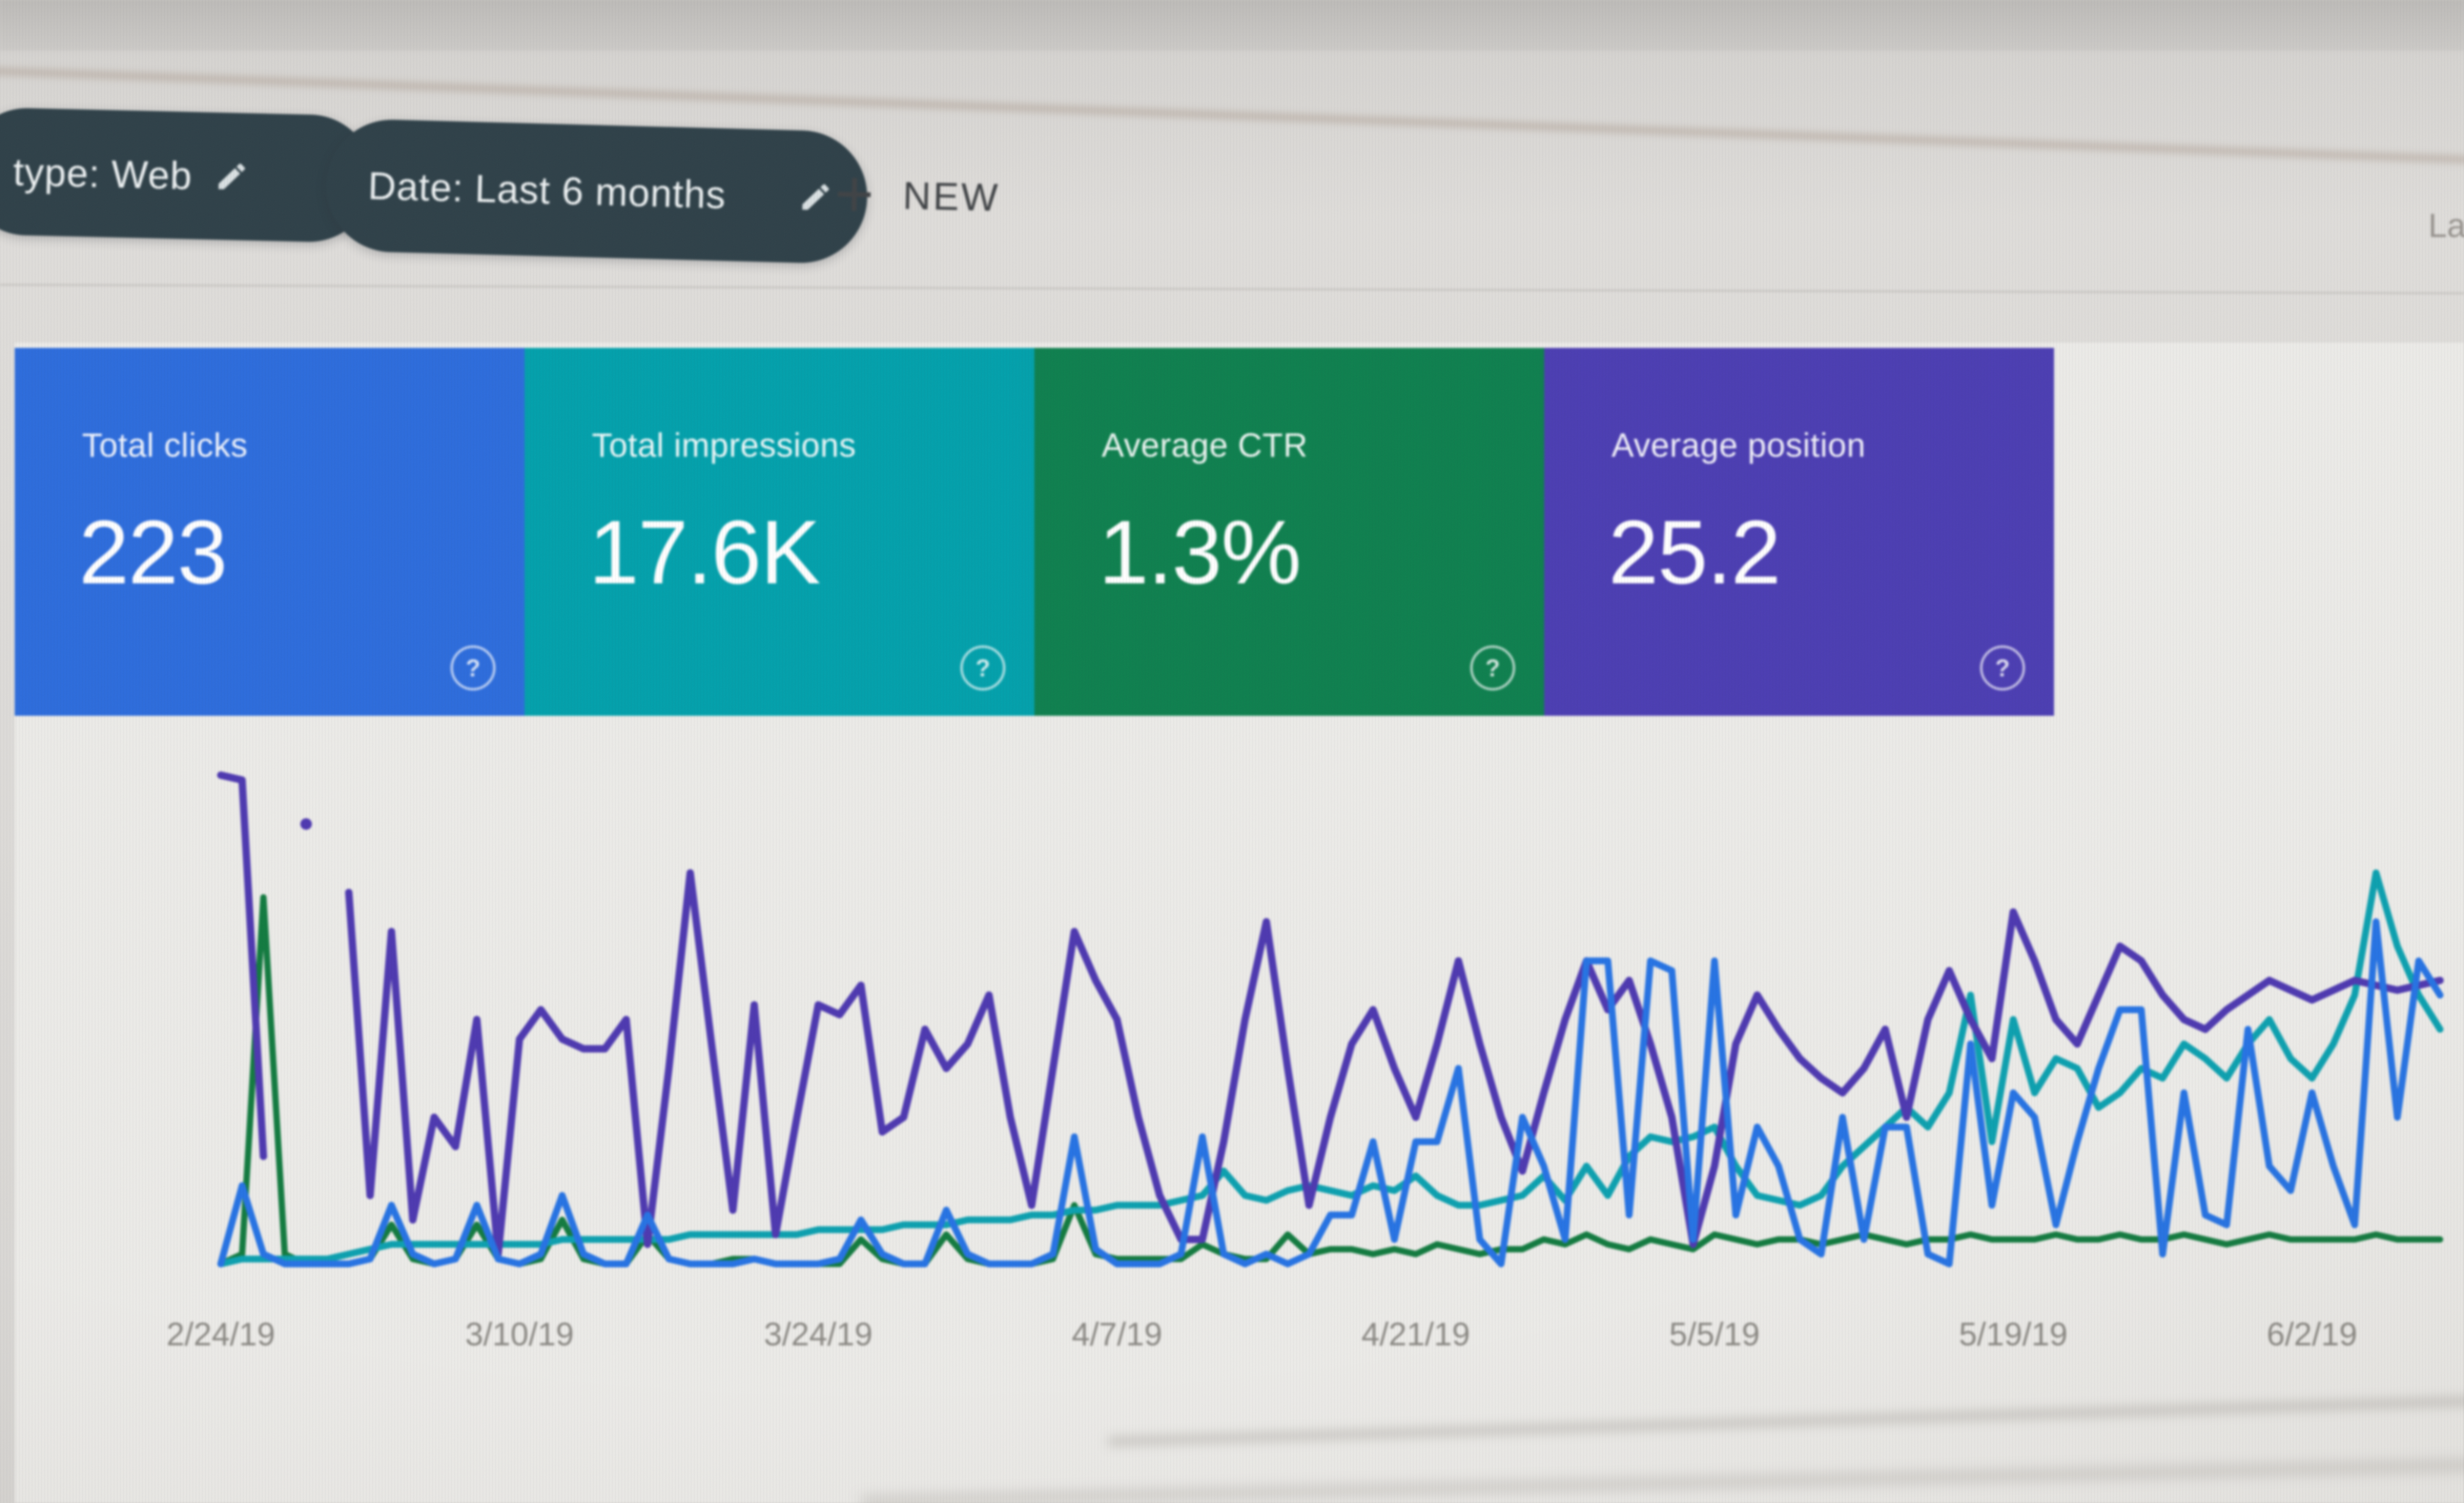 The image size is (2464, 1503). Describe the element at coordinates (165, 445) in the screenshot. I see `card-title: Total clicks` at that location.